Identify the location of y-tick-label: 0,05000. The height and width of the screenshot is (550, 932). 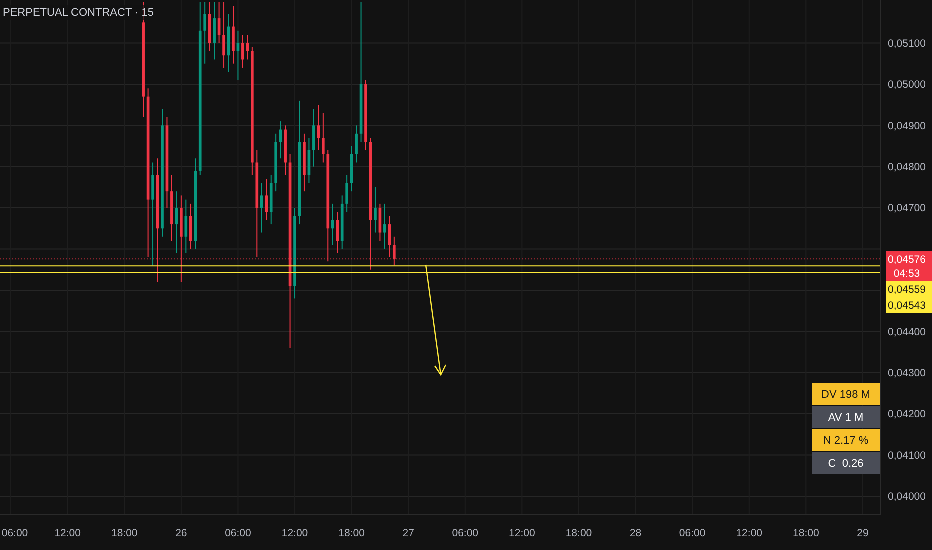
(907, 85).